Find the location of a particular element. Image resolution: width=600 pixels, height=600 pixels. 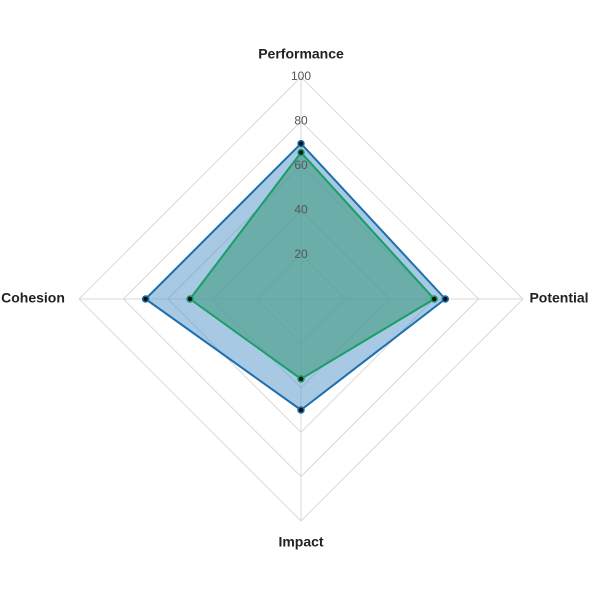

axis-label-potential: Potential is located at coordinates (558, 298).